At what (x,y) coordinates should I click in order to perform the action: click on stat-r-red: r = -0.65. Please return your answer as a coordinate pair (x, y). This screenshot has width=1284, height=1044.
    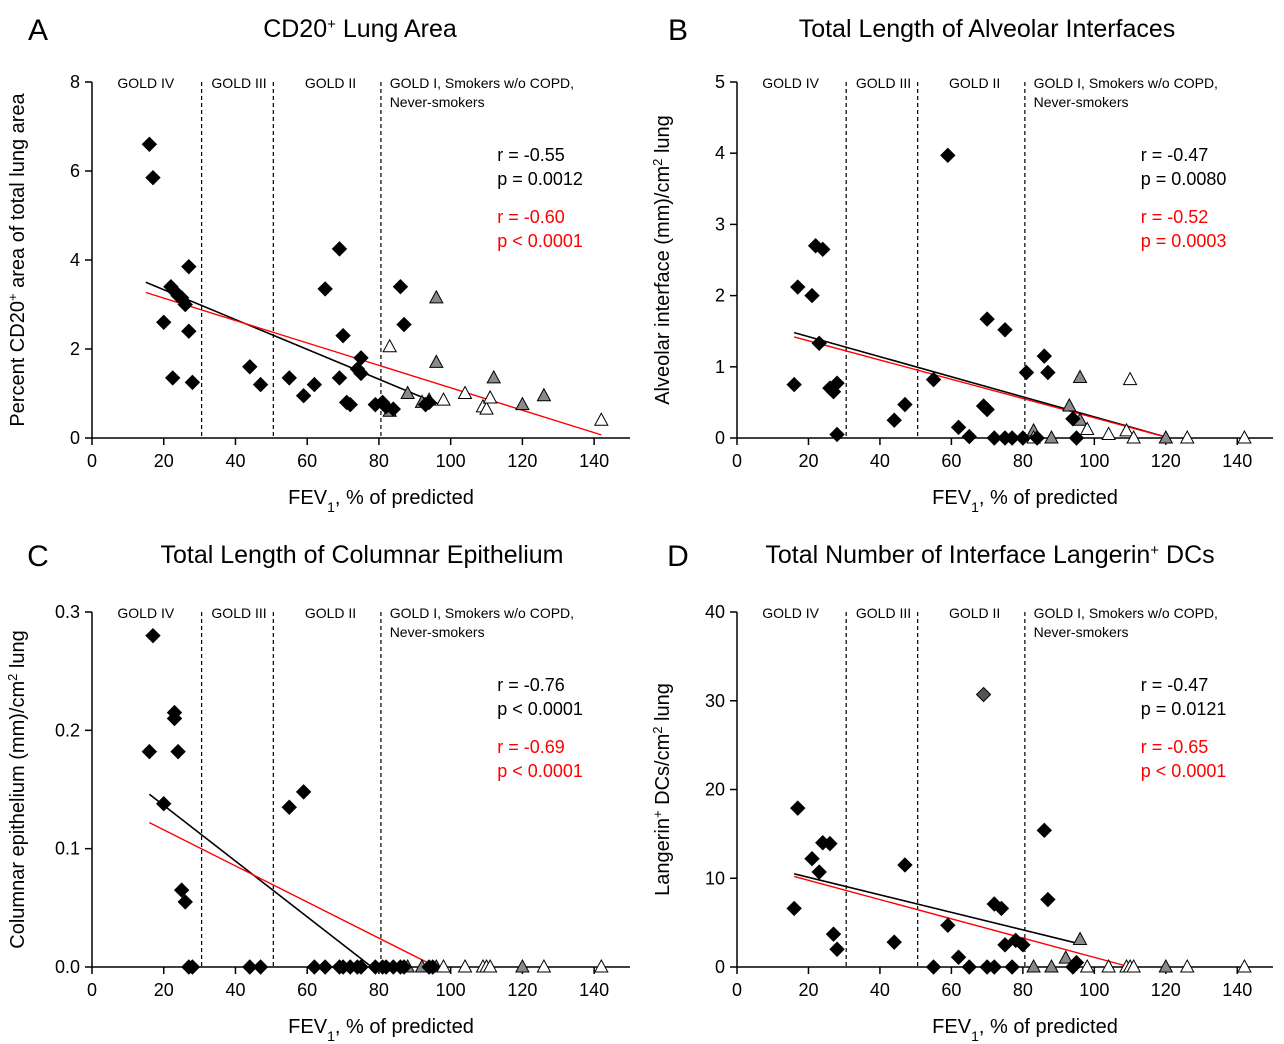
    Looking at the image, I should click on (1175, 747).